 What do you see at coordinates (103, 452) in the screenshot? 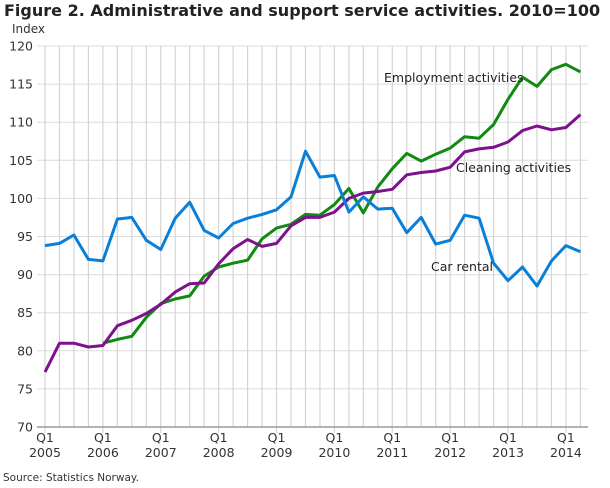
I see `x-tick-label-year: 2006` at bounding box center [103, 452].